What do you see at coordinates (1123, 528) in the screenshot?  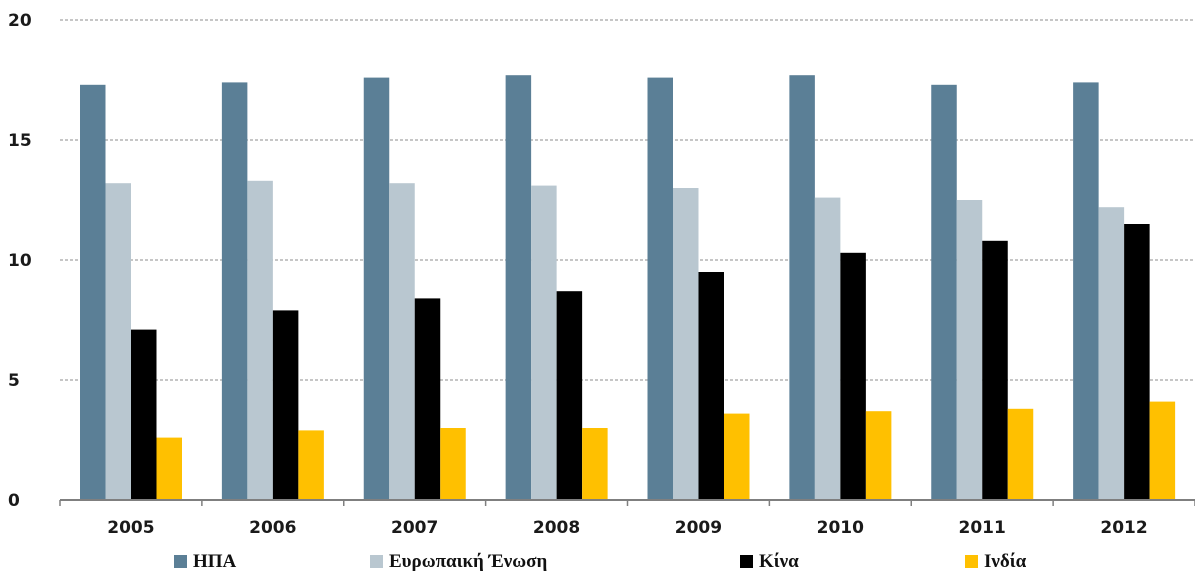 I see `x-tick-label: 2012` at bounding box center [1123, 528].